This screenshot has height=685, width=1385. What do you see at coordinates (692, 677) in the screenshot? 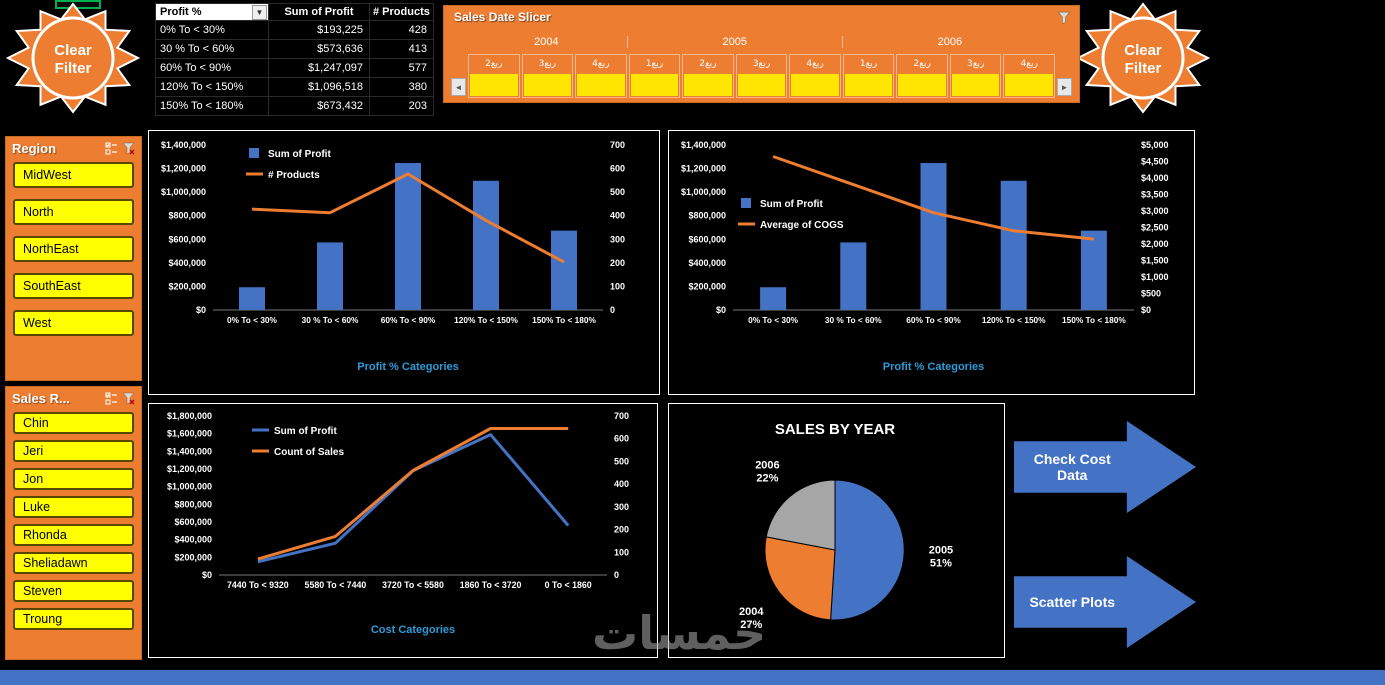
I see `bottom-bar` at bounding box center [692, 677].